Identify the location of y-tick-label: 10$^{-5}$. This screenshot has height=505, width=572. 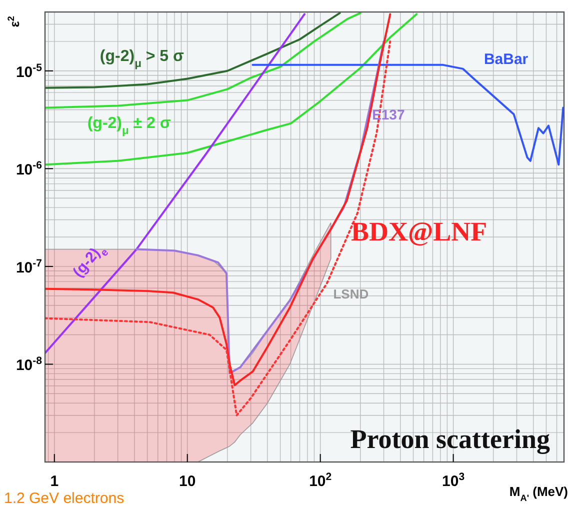
(29, 71).